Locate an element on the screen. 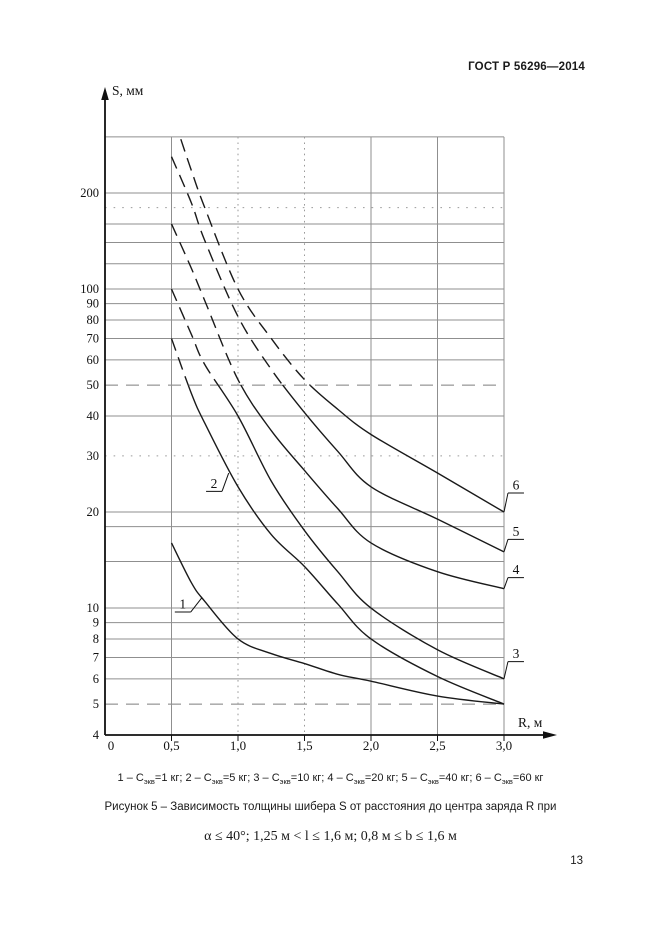  svg-text: 20 is located at coordinates (93, 512).